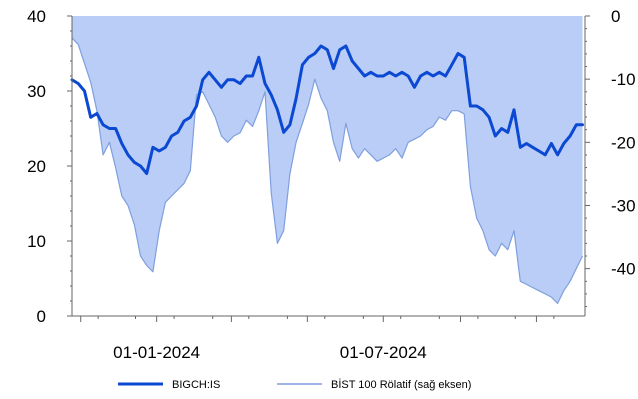 The height and width of the screenshot is (399, 638). What do you see at coordinates (36, 91) in the screenshot?
I see `y-left-tick-label-3: 30` at bounding box center [36, 91].